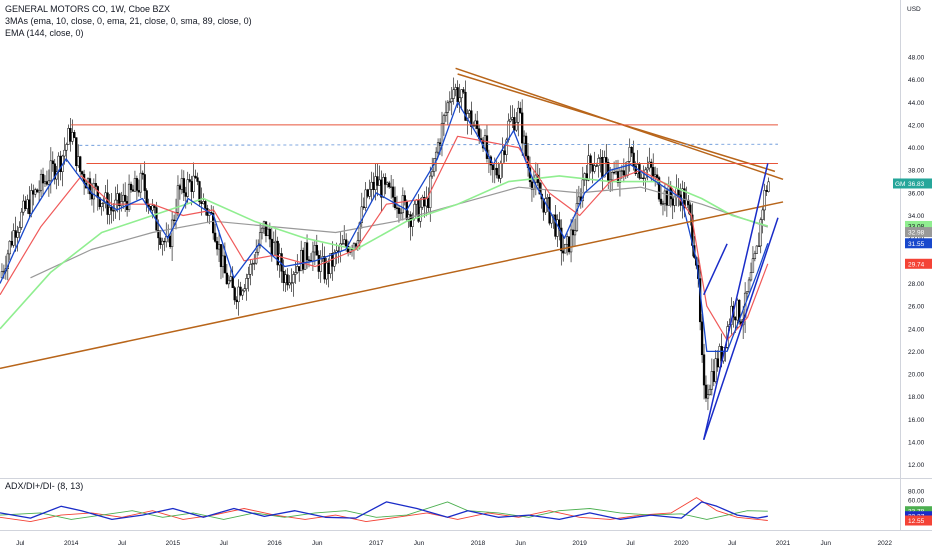  I want to click on chart-title: GENERAL MOTORS CO, 1W, Cboe BZX, so click(88, 9).